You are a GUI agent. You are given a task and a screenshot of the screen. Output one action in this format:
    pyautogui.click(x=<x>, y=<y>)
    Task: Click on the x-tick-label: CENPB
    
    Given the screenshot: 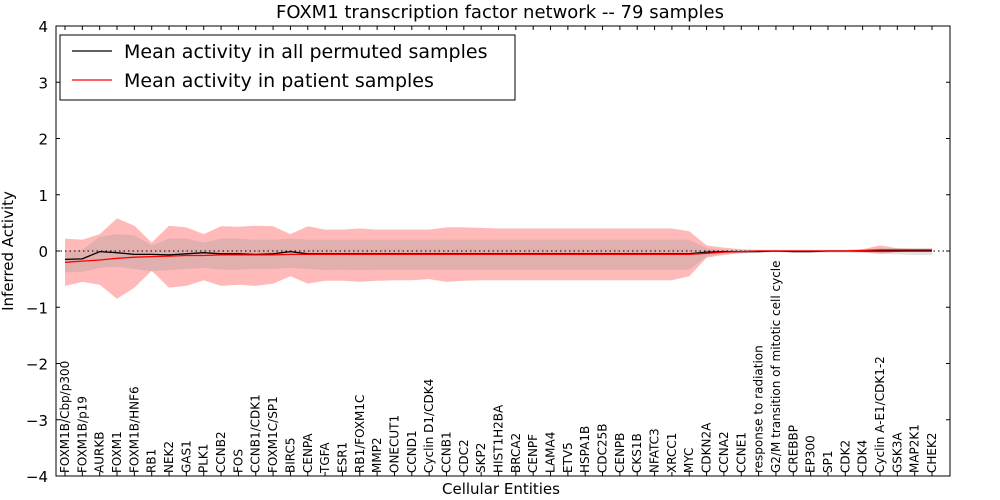 What is the action you would take?
    pyautogui.click(x=620, y=453)
    